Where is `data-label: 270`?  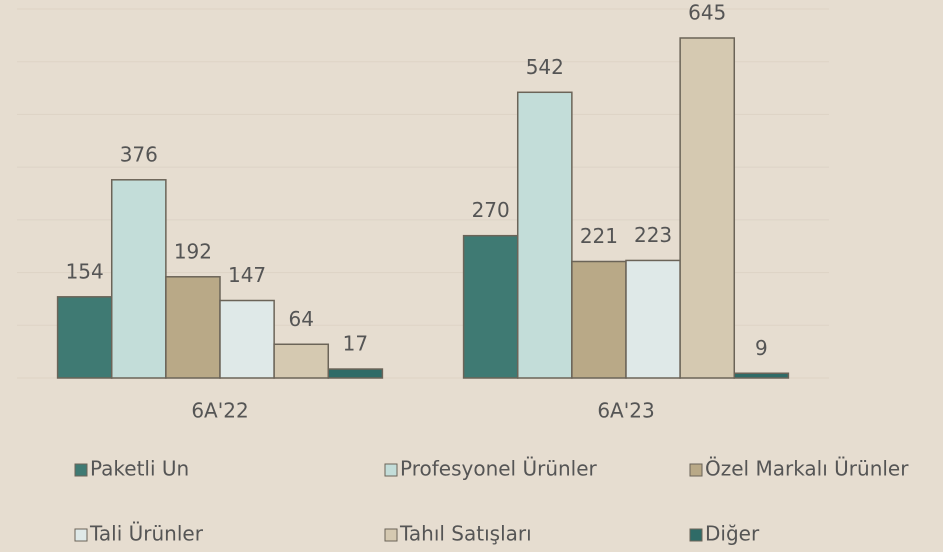 data-label: 270 is located at coordinates (491, 210).